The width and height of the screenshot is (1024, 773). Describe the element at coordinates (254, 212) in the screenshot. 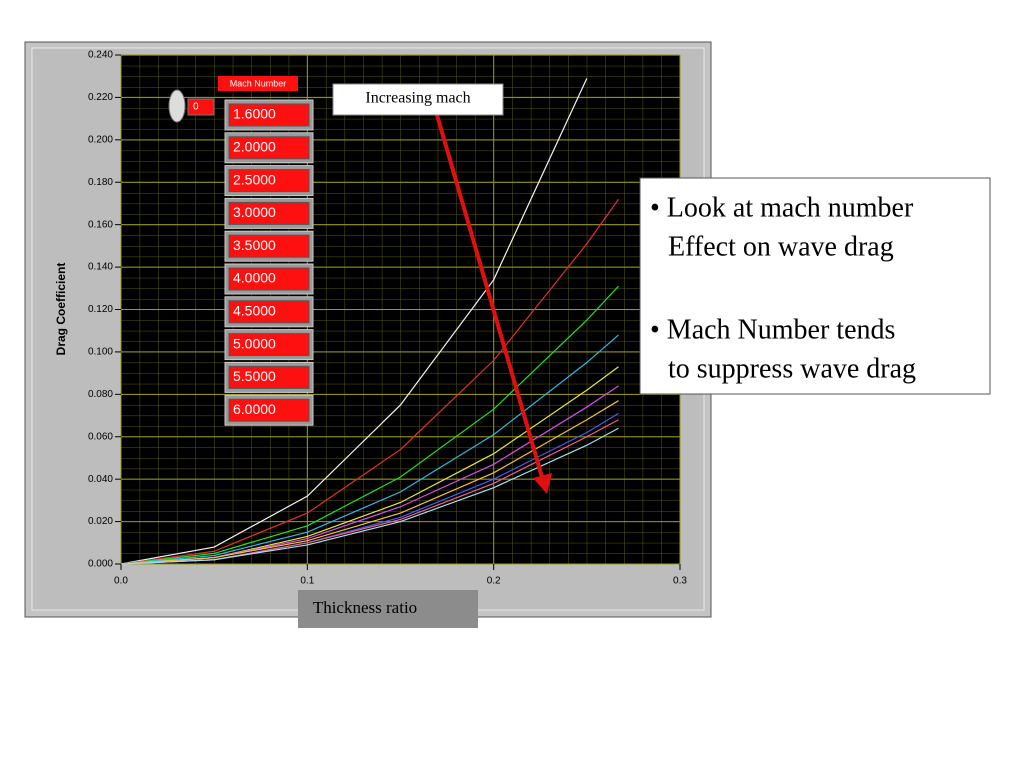

I see `legend-label: 3.0000` at that location.